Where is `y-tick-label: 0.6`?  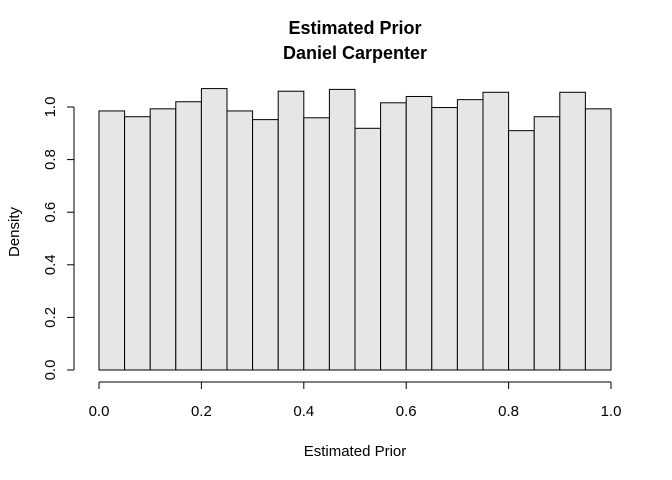 y-tick-label: 0.6 is located at coordinates (50, 212).